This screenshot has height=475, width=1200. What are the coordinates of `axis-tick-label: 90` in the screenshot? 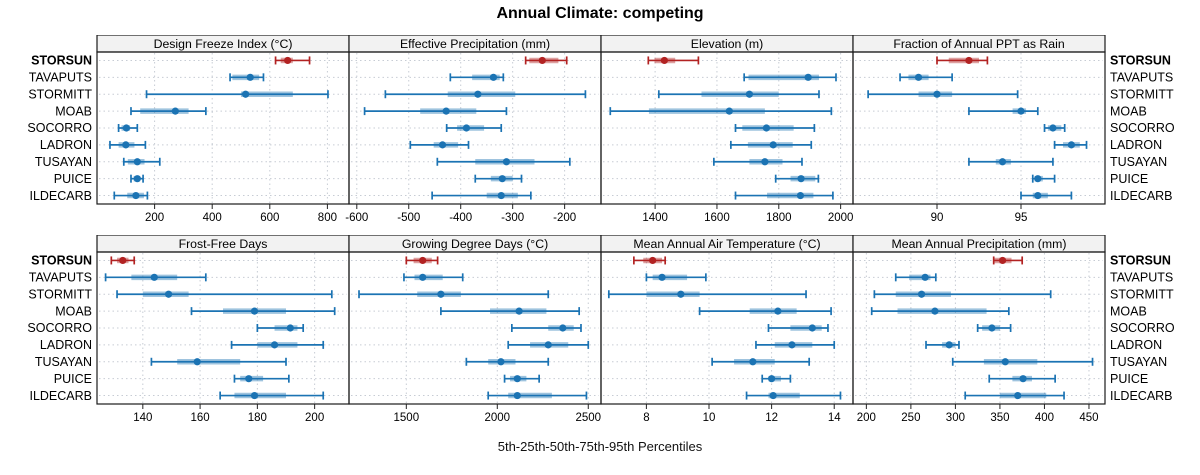 It's located at (937, 218).